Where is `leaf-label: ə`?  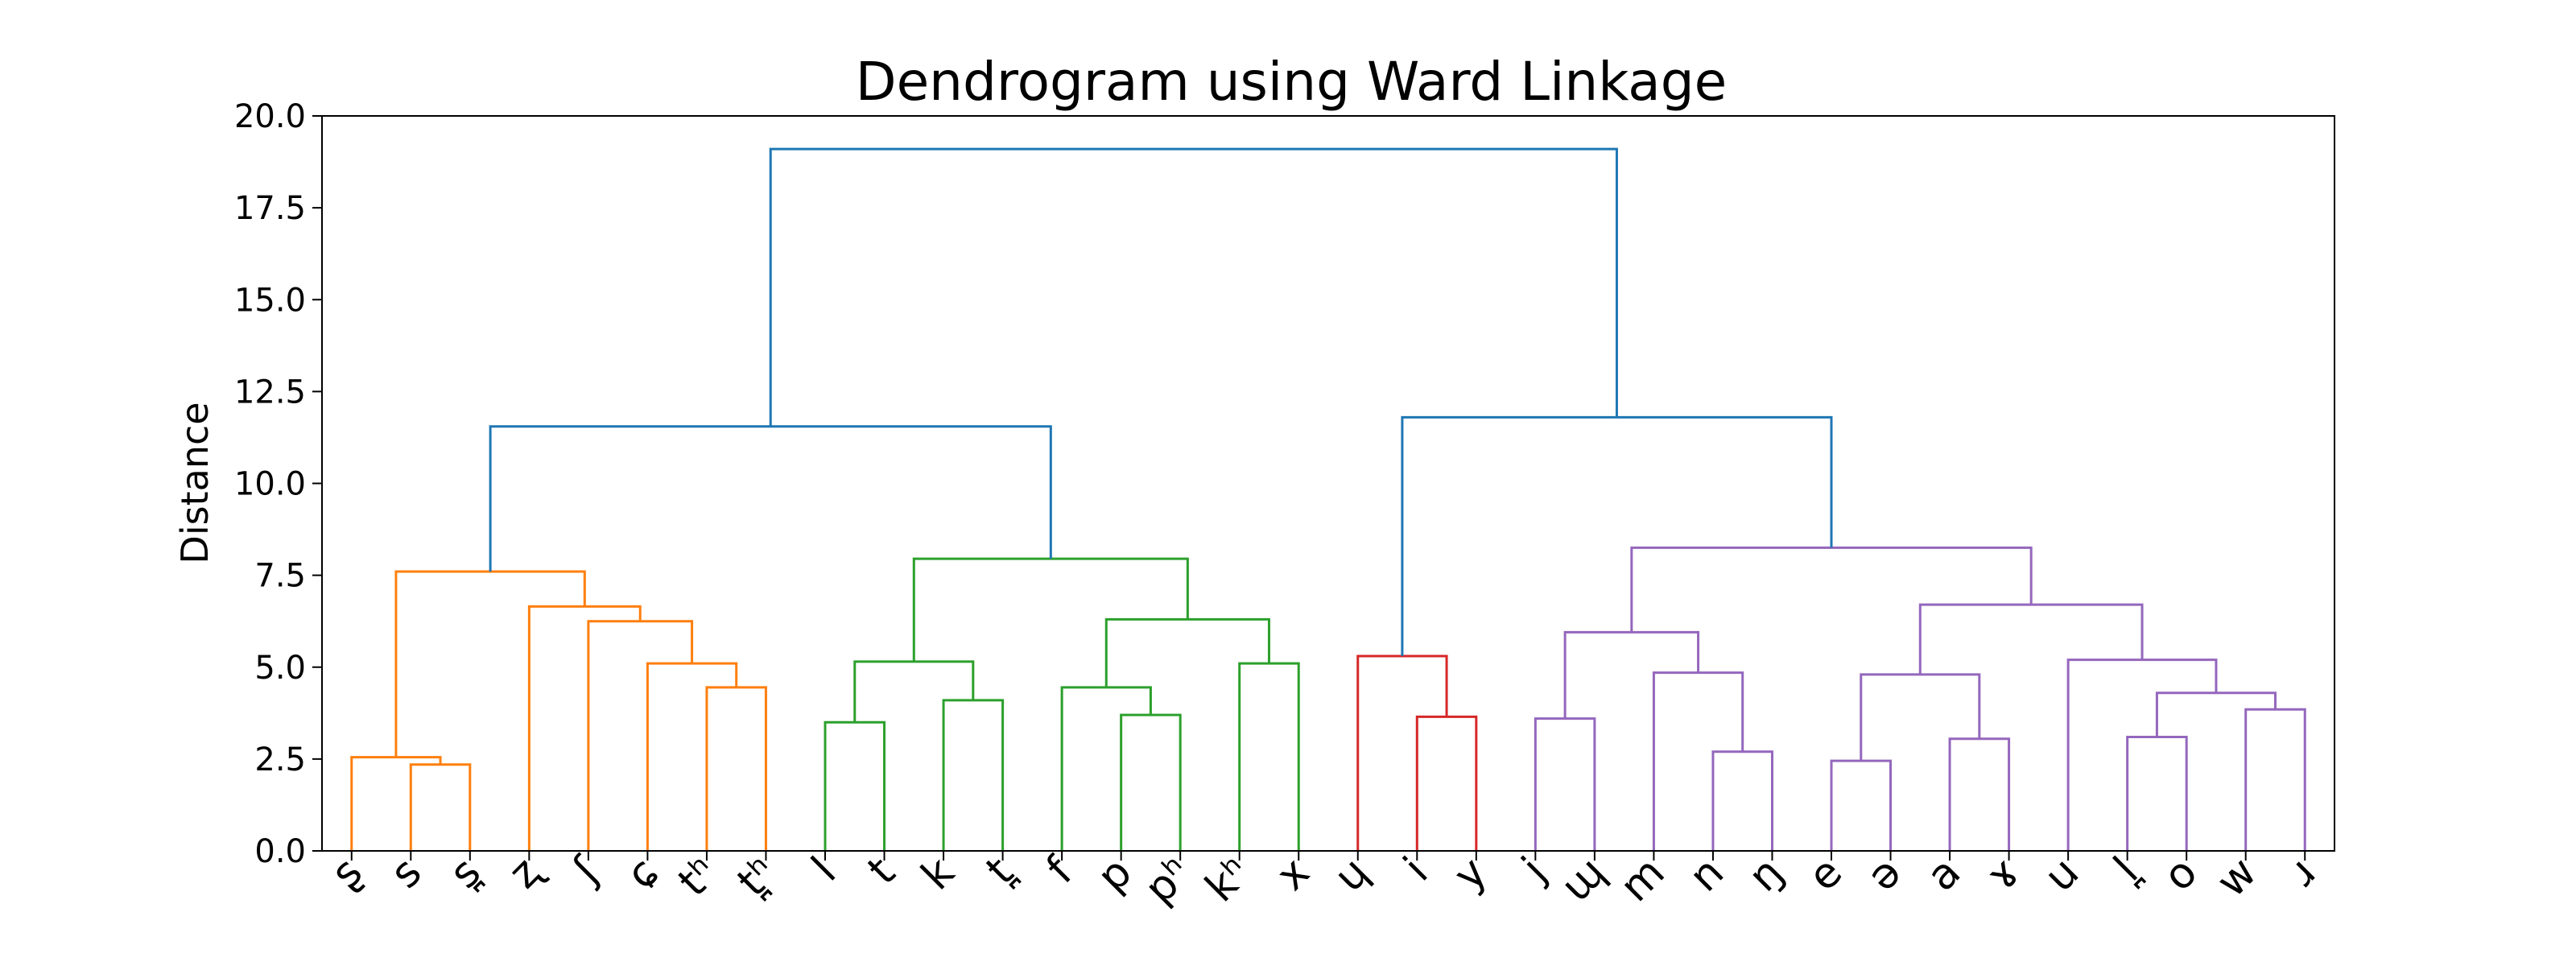 leaf-label: ə is located at coordinates (1885, 874).